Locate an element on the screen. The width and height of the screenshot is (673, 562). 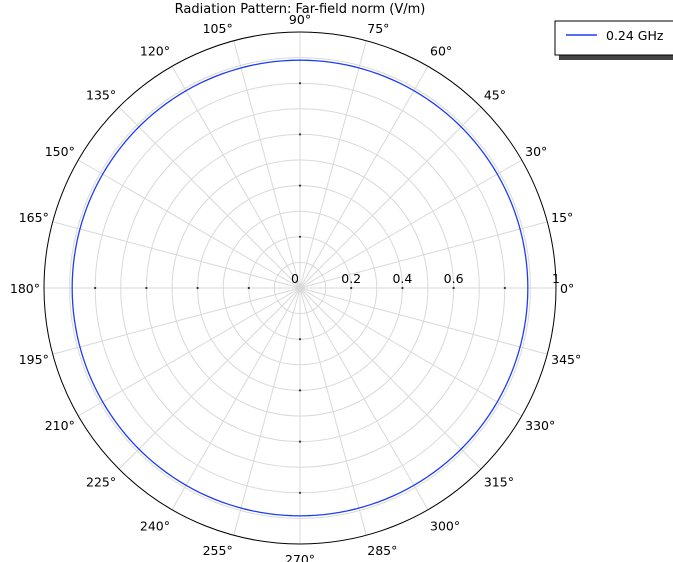
legend-label: 0.24 GHz is located at coordinates (635, 35).